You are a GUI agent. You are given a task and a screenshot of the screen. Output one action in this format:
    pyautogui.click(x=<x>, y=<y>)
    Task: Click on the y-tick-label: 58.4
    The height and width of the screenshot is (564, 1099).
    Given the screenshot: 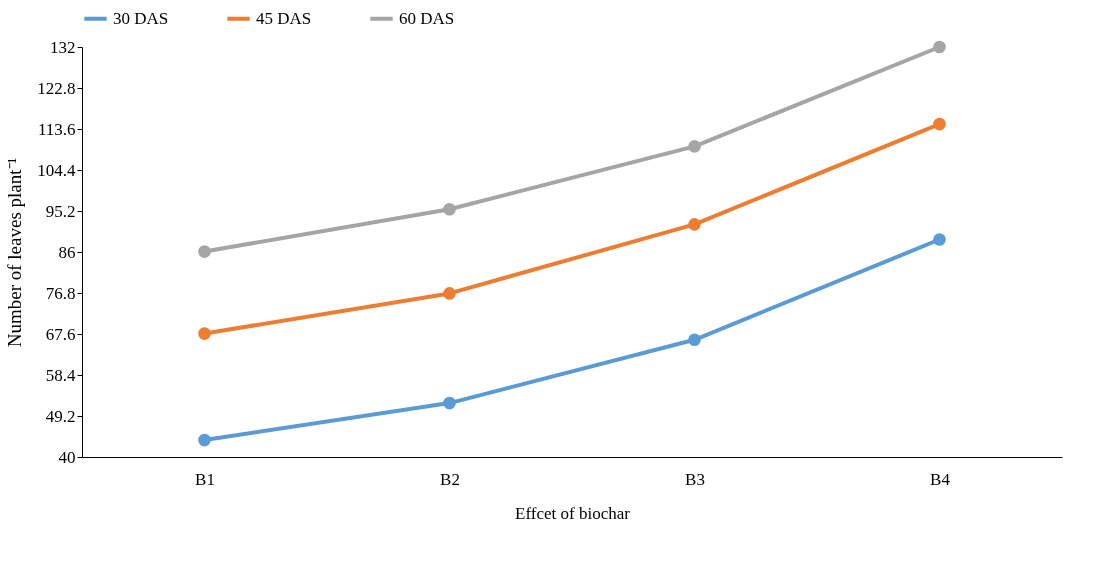 What is the action you would take?
    pyautogui.click(x=60, y=375)
    